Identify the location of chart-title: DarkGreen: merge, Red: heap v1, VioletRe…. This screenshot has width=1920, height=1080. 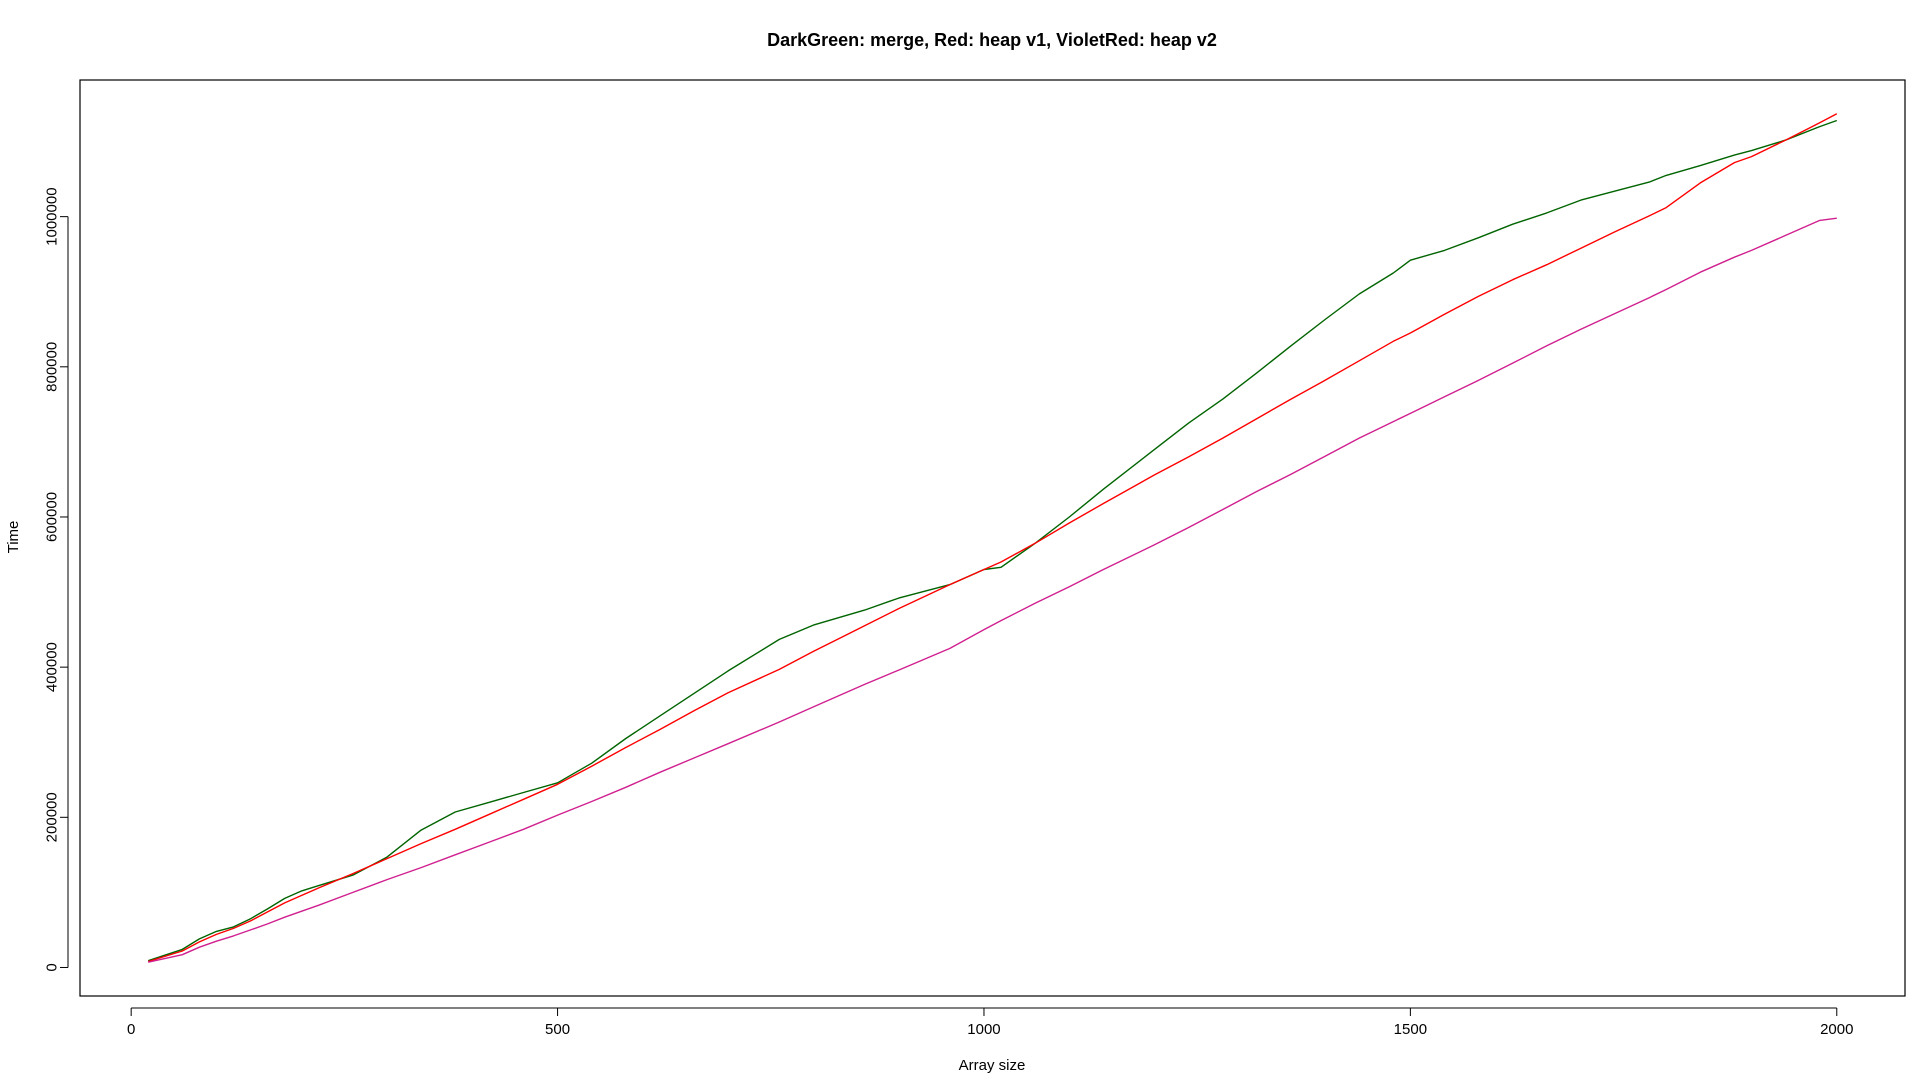
(992, 40).